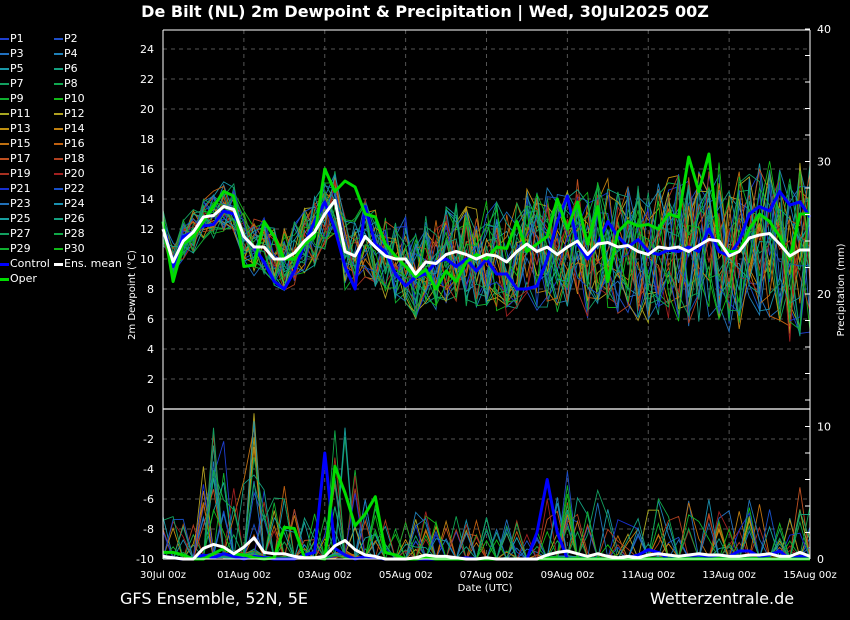  What do you see at coordinates (147, 49) in the screenshot?
I see `y-tick-label: 24` at bounding box center [147, 49].